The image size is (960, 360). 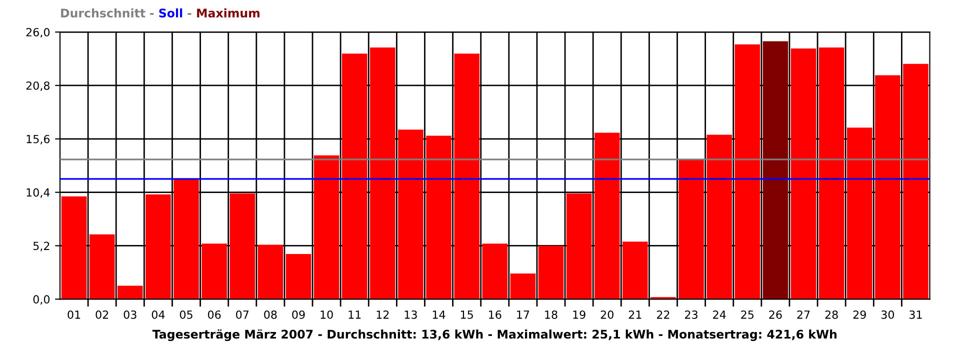 I want to click on x-axis-title: Tageserträge März 2007 - Durchschnitt: 13,6 kWh - Maximalwert: 25,1 kWh - Monatsertrag: 421,6 kWh, so click(x=494, y=335).